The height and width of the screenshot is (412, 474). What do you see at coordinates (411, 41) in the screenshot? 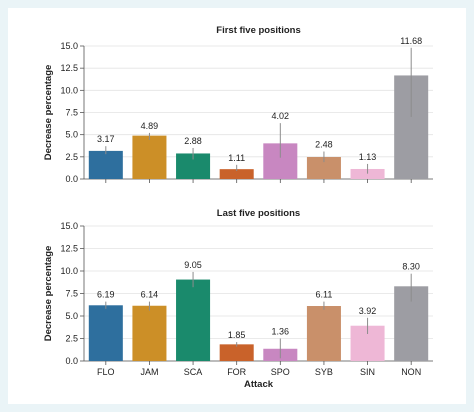
I see `value-label: 11.68` at bounding box center [411, 41].